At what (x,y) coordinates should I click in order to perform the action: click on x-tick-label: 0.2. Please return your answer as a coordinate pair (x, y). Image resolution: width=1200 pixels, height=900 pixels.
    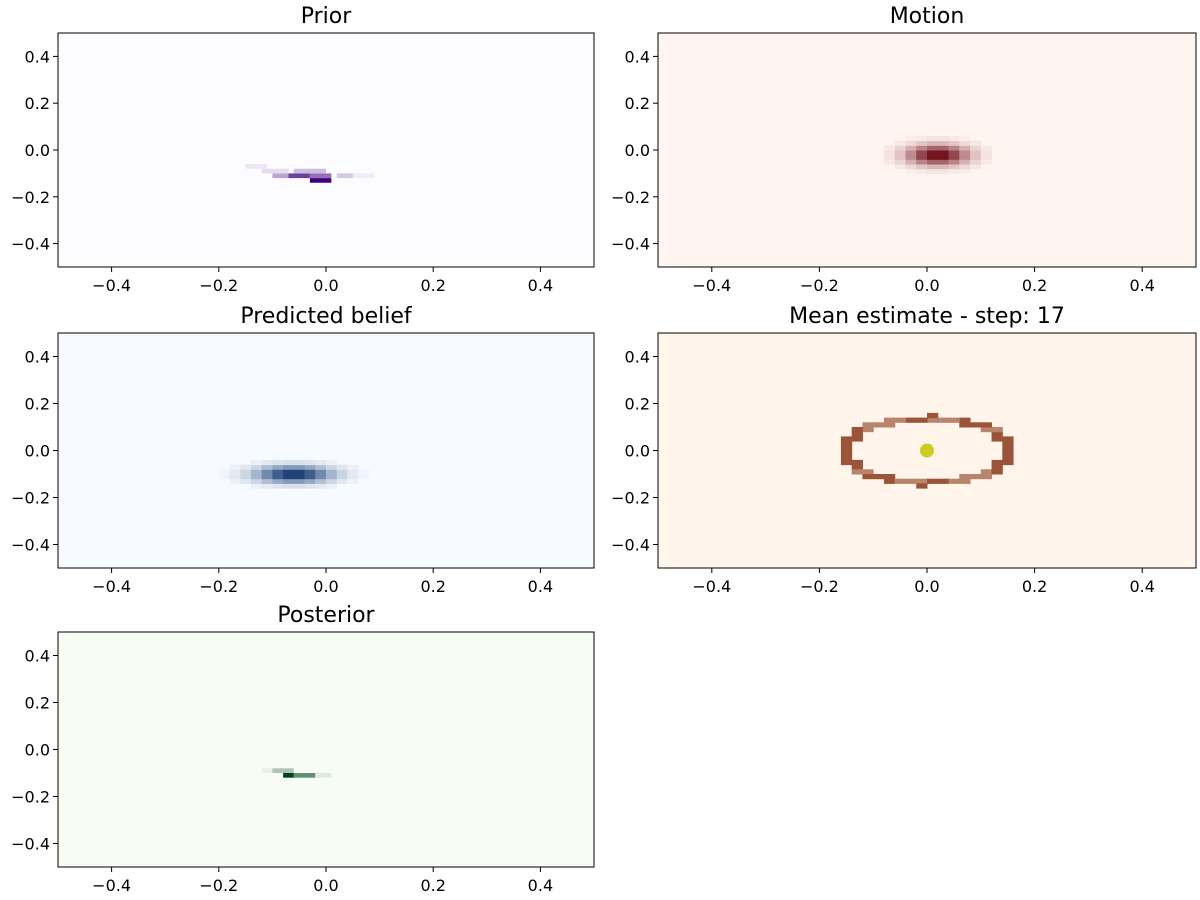
    Looking at the image, I should click on (432, 586).